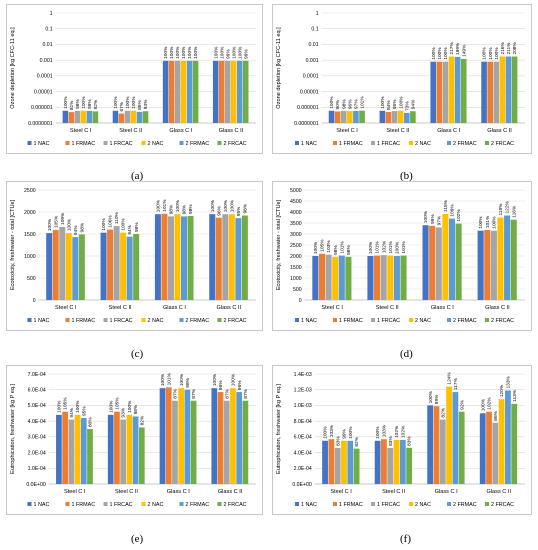 The width and height of the screenshot is (538, 550). Describe the element at coordinates (459, 215) in the screenshot. I see `bar-value-label: 102%` at that location.